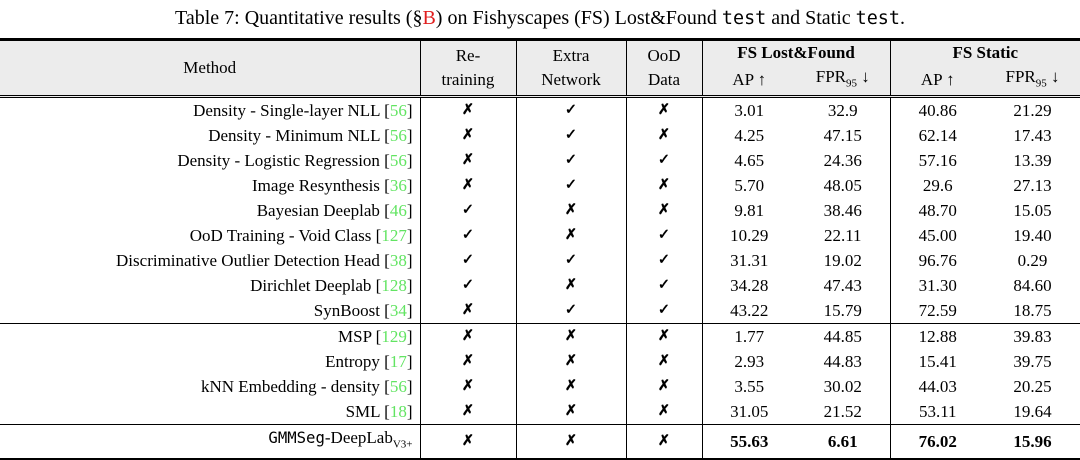 This screenshot has width=1080, height=460. Describe the element at coordinates (468, 69) in the screenshot. I see `col-header-retraining: Re- training` at that location.